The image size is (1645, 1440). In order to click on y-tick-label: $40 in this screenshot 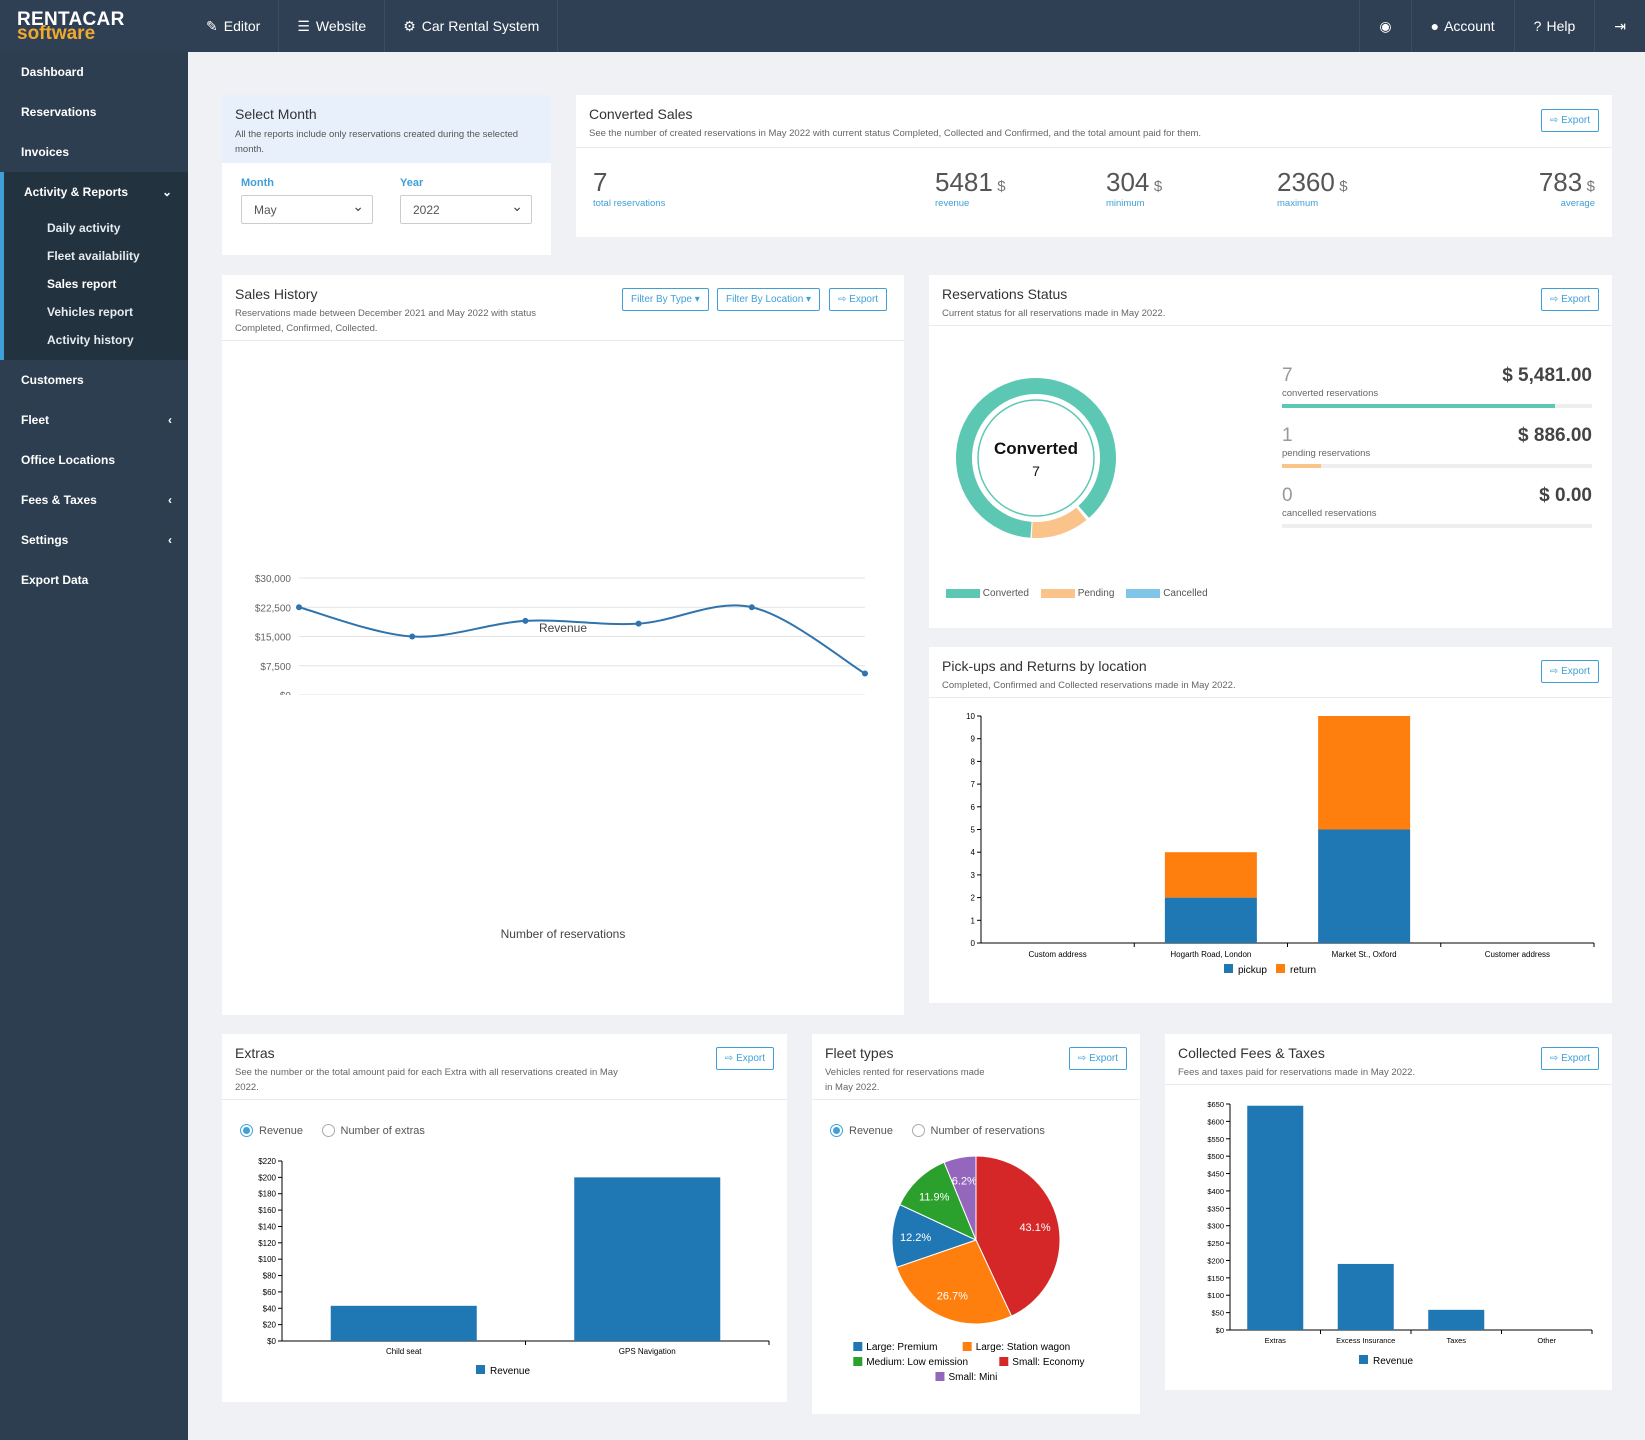, I will do `click(270, 1308)`.